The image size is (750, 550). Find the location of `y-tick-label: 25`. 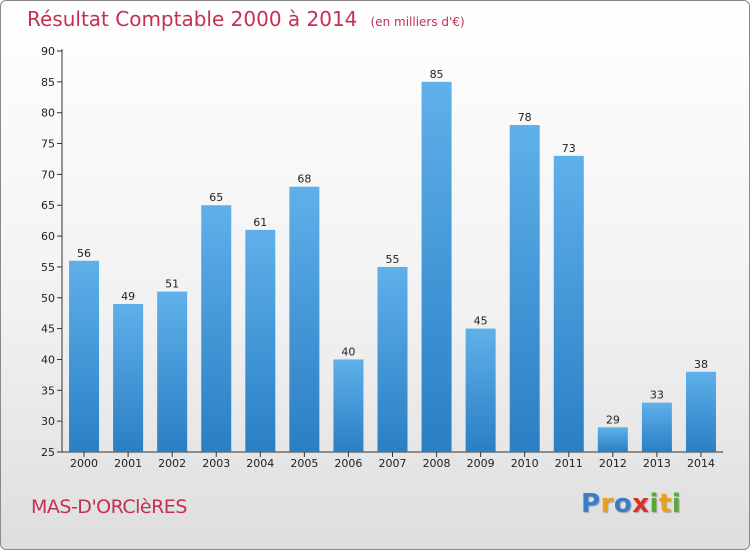

y-tick-label: 25 is located at coordinates (48, 452).